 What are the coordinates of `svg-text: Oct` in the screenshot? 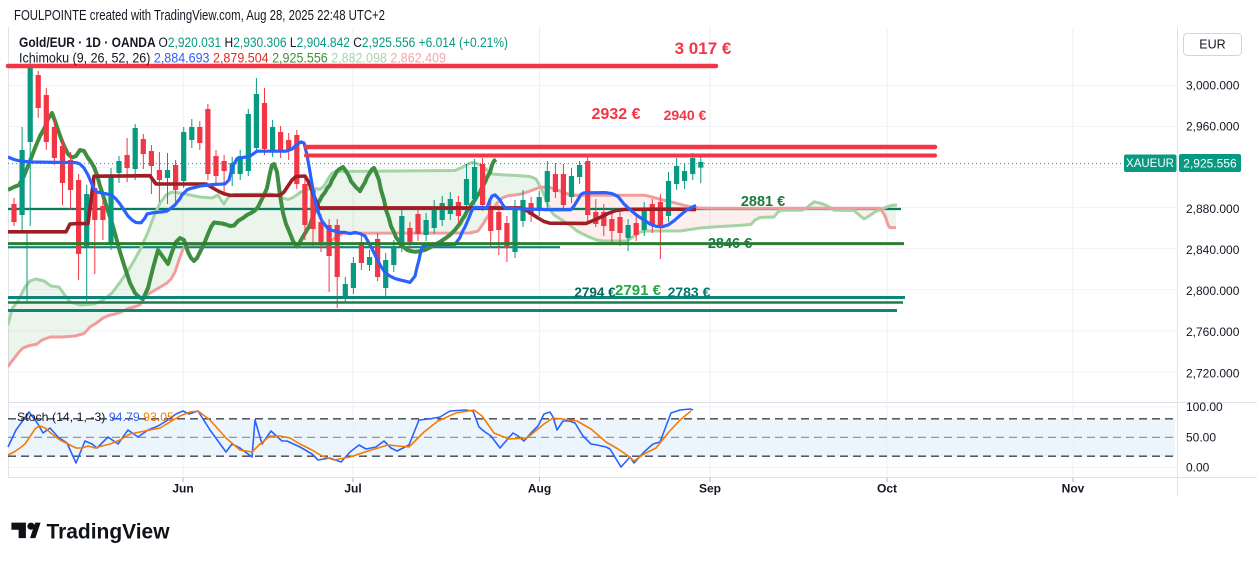 It's located at (887, 489).